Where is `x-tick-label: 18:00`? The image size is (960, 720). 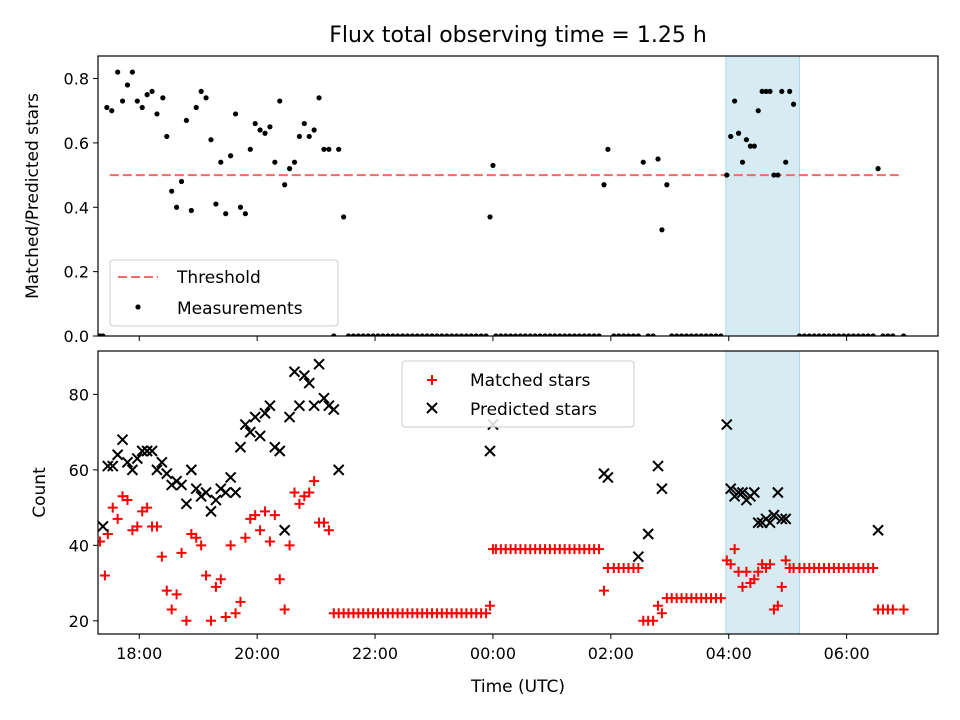 x-tick-label: 18:00 is located at coordinates (139, 653).